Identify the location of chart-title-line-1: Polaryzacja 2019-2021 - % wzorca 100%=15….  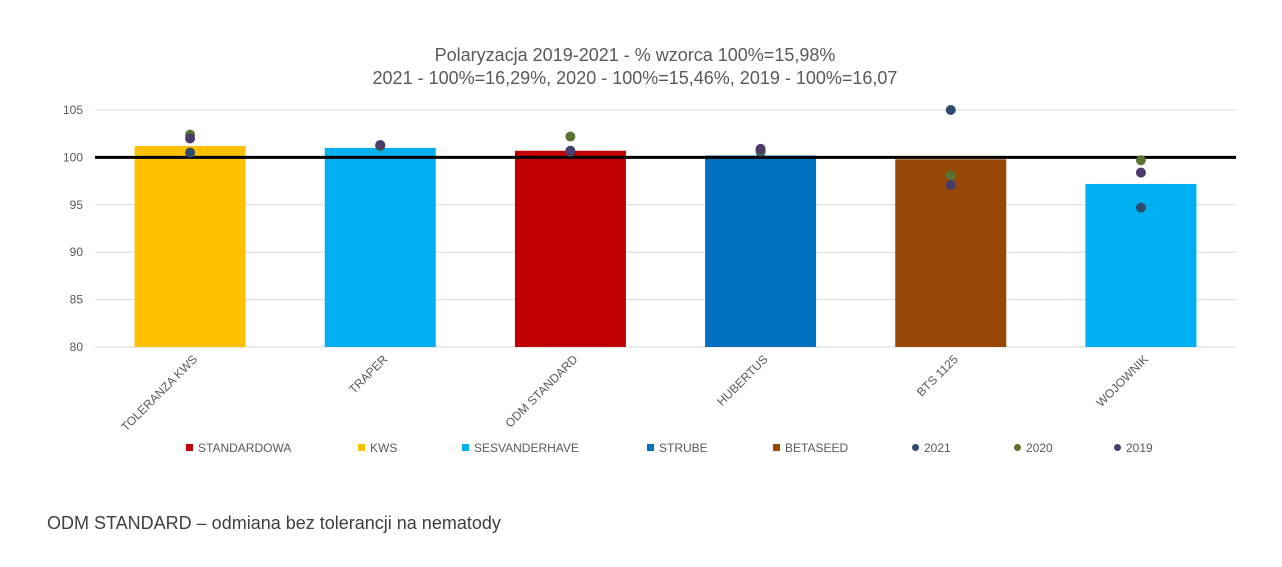
(635, 55).